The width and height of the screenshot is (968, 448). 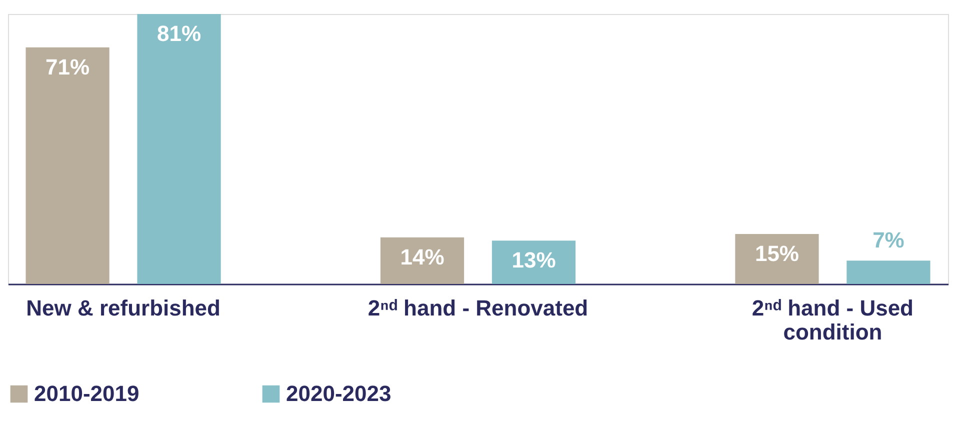 I want to click on data-label: 71%, so click(x=68, y=67).